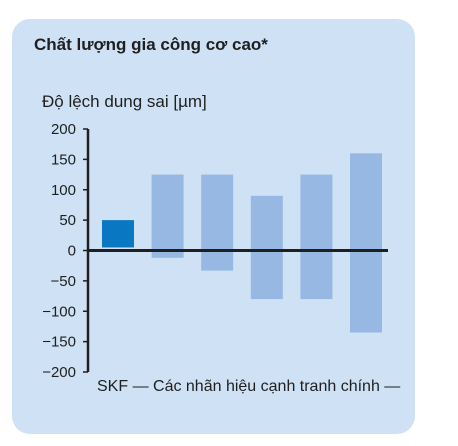 The width and height of the screenshot is (458, 446). What do you see at coordinates (249, 386) in the screenshot?
I see `x-axis-label: SKF — Các nhãn hiệu cạnh tranh chính —` at bounding box center [249, 386].